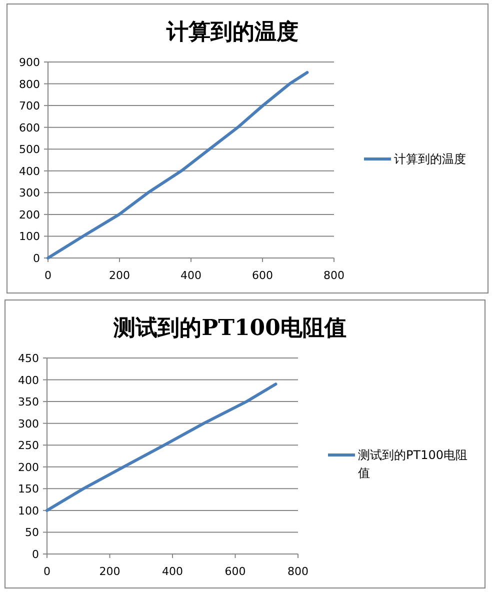 Image resolution: width=497 pixels, height=595 pixels. I want to click on y-tick-label: 150, so click(28, 489).